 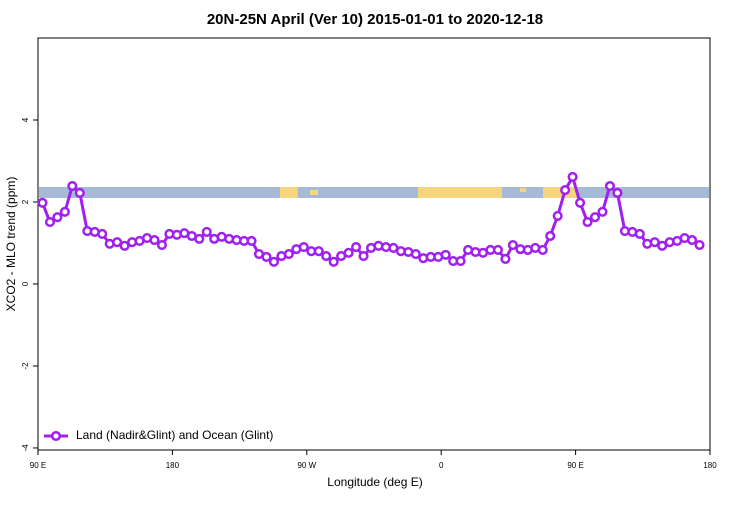 I want to click on y-tick-label: 2, so click(x=25, y=201).